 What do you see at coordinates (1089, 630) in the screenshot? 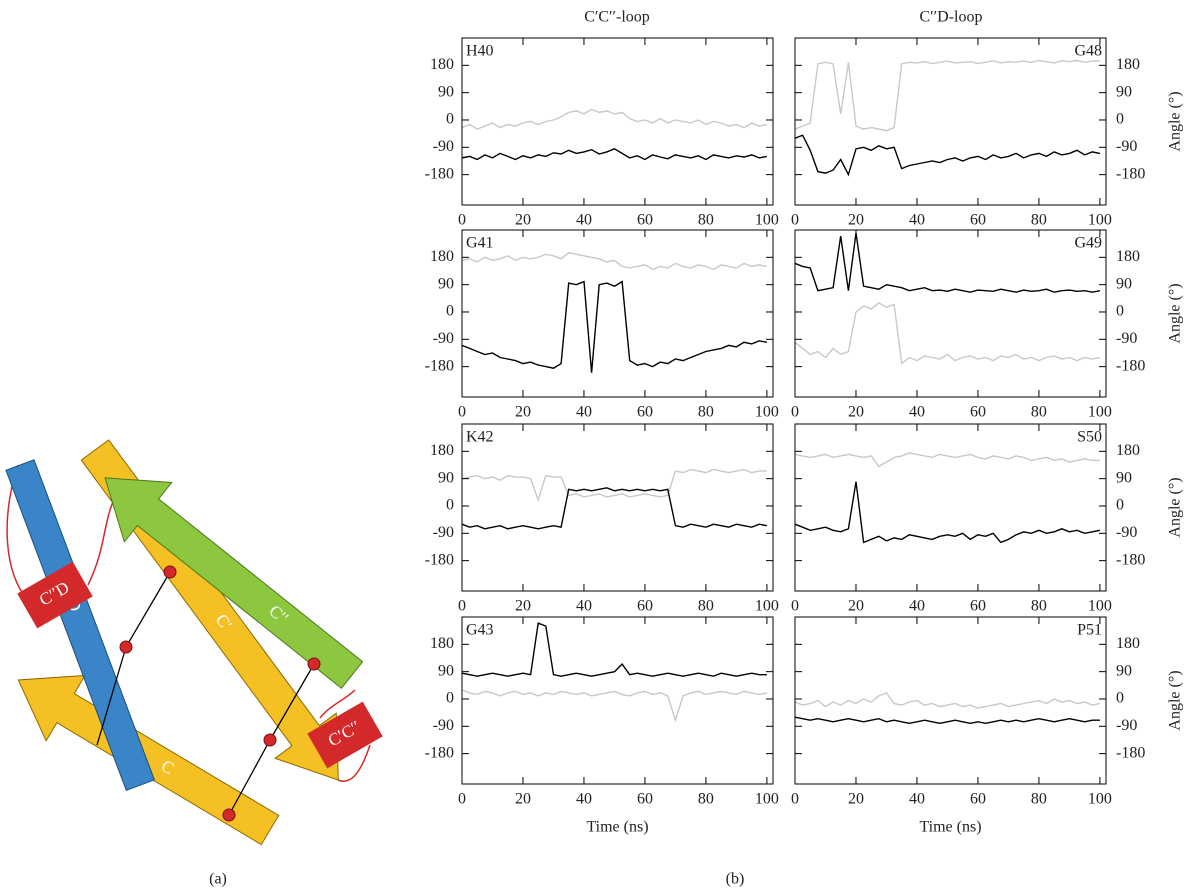
I see `plot-title: P51` at bounding box center [1089, 630].